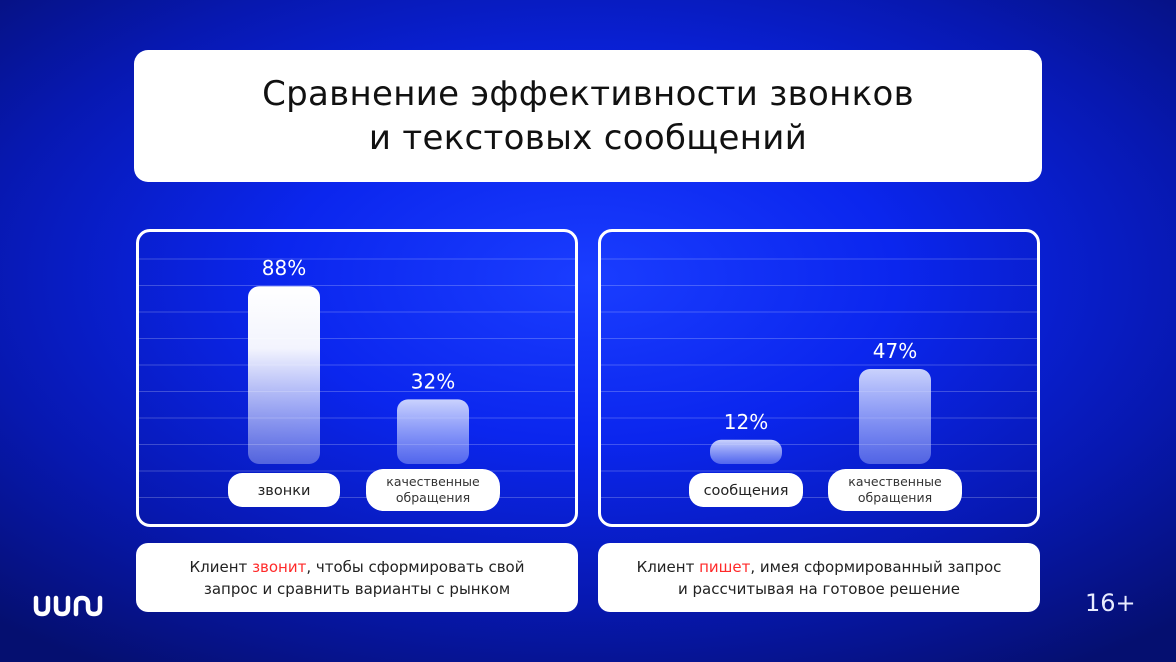 The height and width of the screenshot is (662, 1176). What do you see at coordinates (357, 588) in the screenshot?
I see `caption-calls-line-2: запрос и сравнить варианты с рынком` at bounding box center [357, 588].